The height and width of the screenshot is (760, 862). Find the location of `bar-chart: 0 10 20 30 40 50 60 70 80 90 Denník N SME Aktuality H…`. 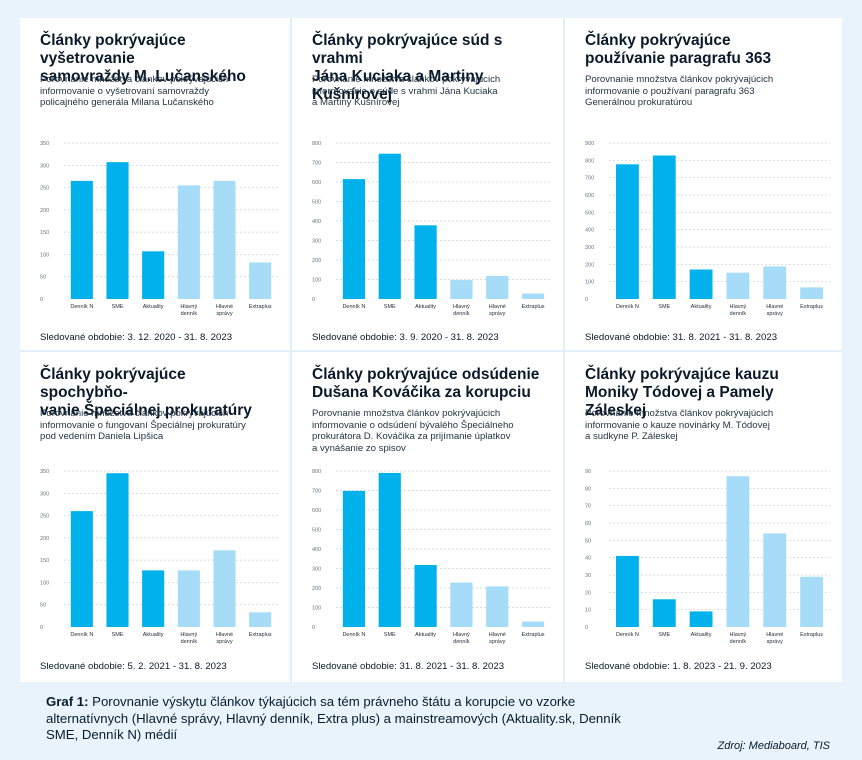

bar-chart: 0 10 20 30 40 50 60 70 80 90 Denník N SME Aktuality H… is located at coordinates (707, 557).